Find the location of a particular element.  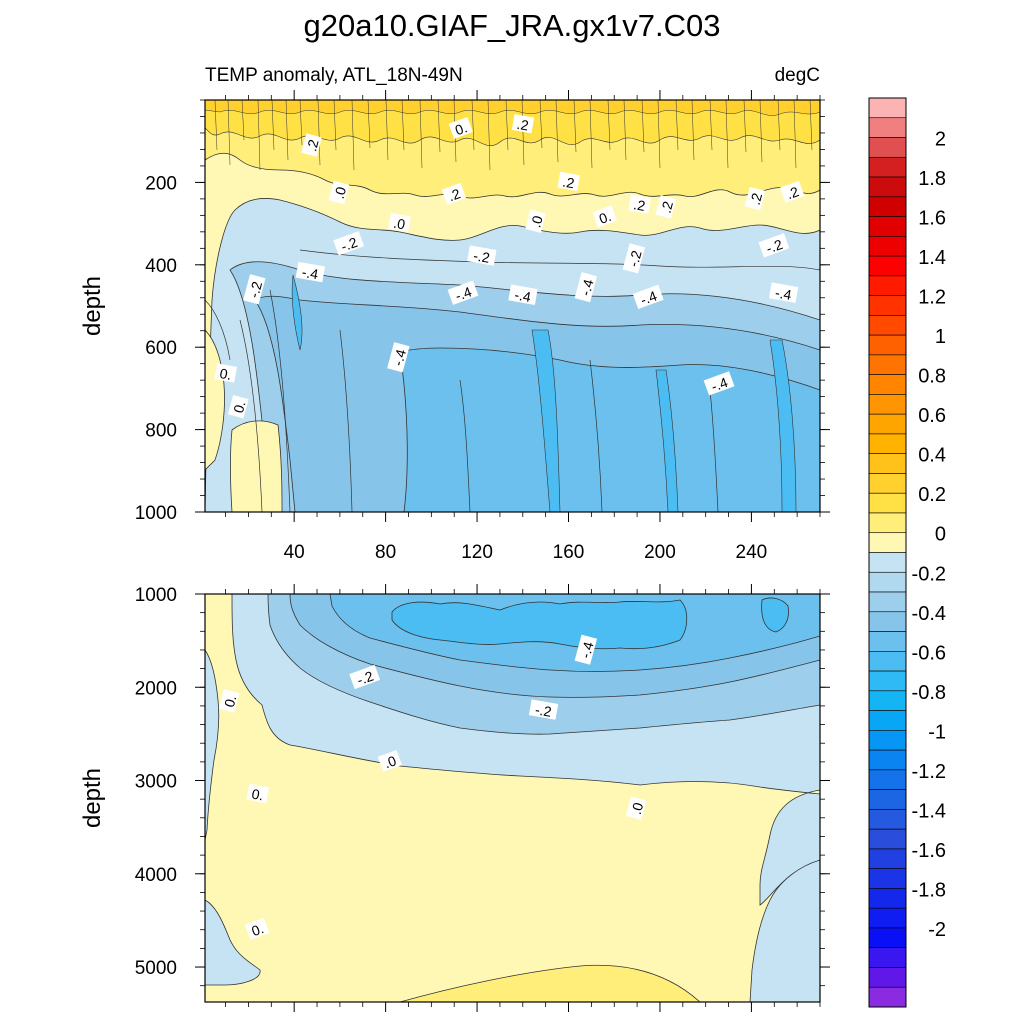

upper-xtick-label: 240 is located at coordinates (752, 552).